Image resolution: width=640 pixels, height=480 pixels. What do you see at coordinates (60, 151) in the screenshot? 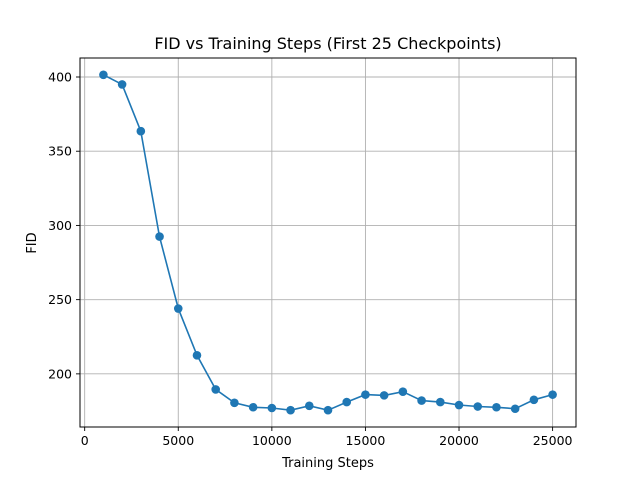
I see `y-tick-label: 350` at bounding box center [60, 151].